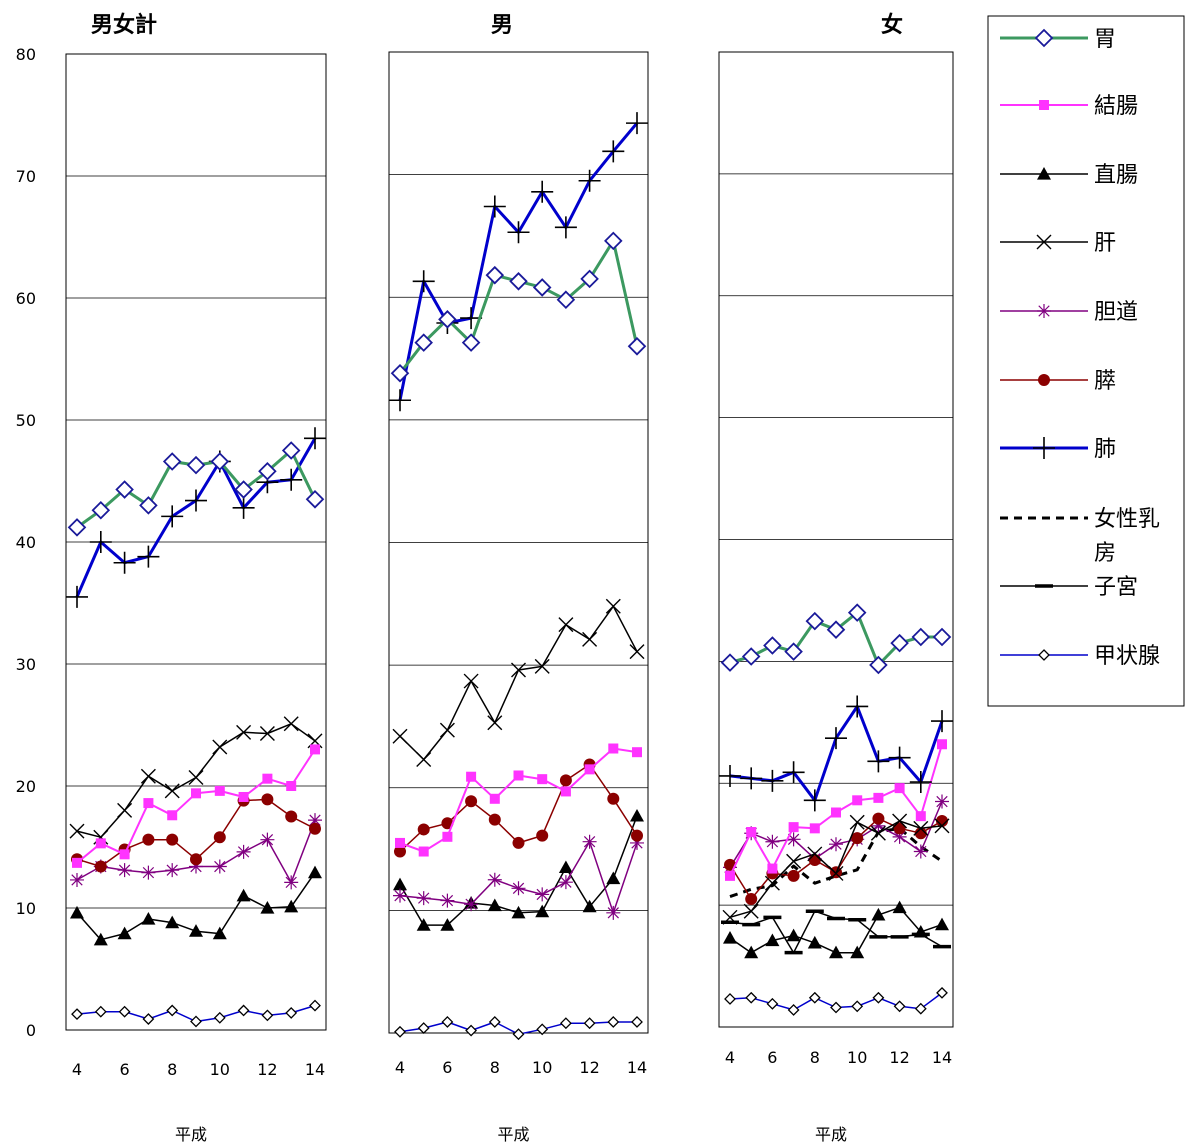  I want to click on legend-item: 胆道, so click(1069, 312).